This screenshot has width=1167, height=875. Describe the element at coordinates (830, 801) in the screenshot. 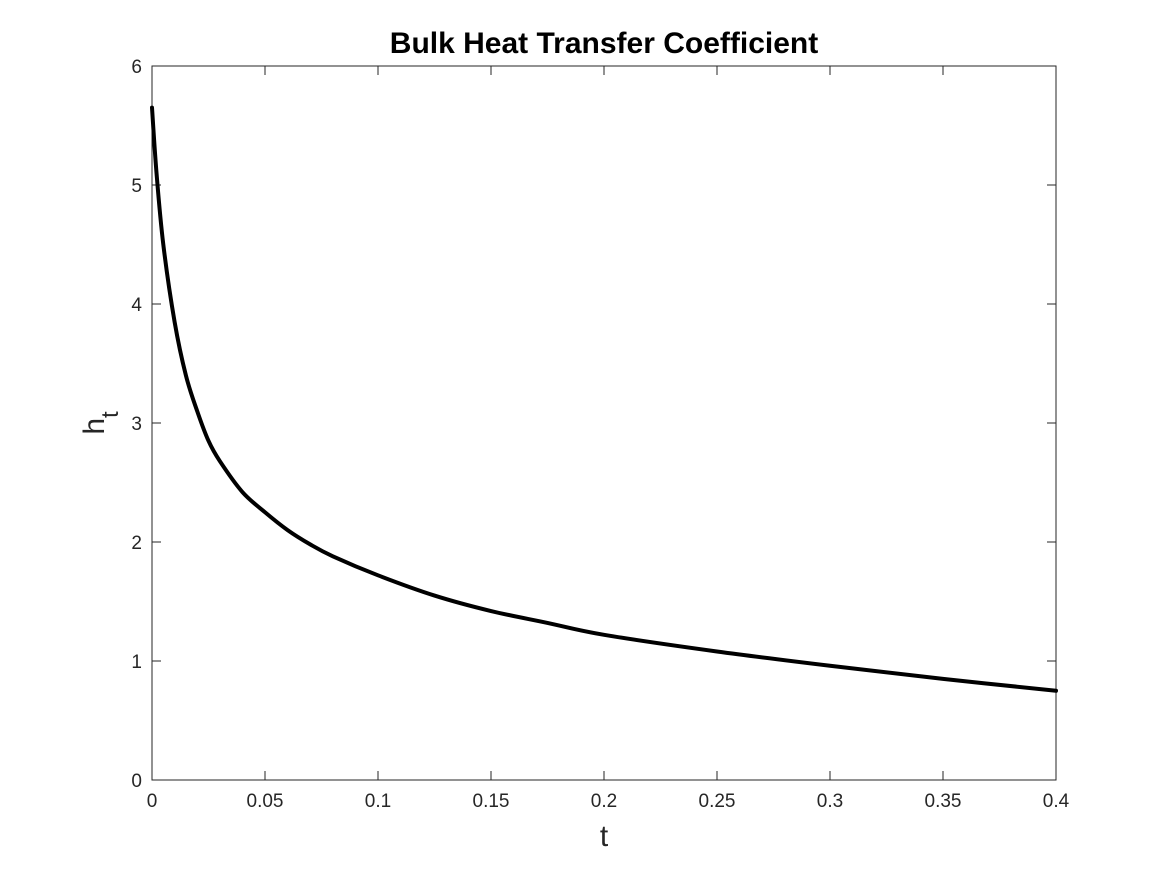

I see `x-tick-label-6: 0.3` at that location.